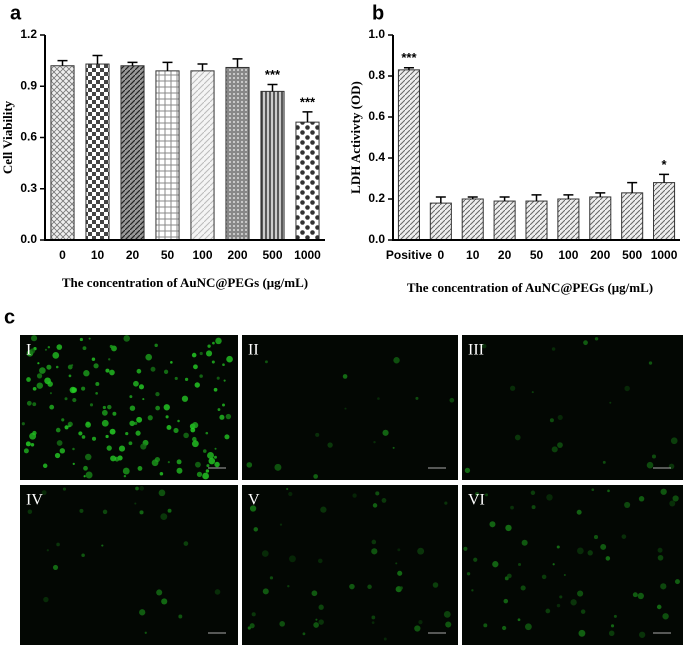 Image resolution: width=685 pixels, height=645 pixels. Describe the element at coordinates (476, 500) in the screenshot. I see `image-label: VI` at that location.